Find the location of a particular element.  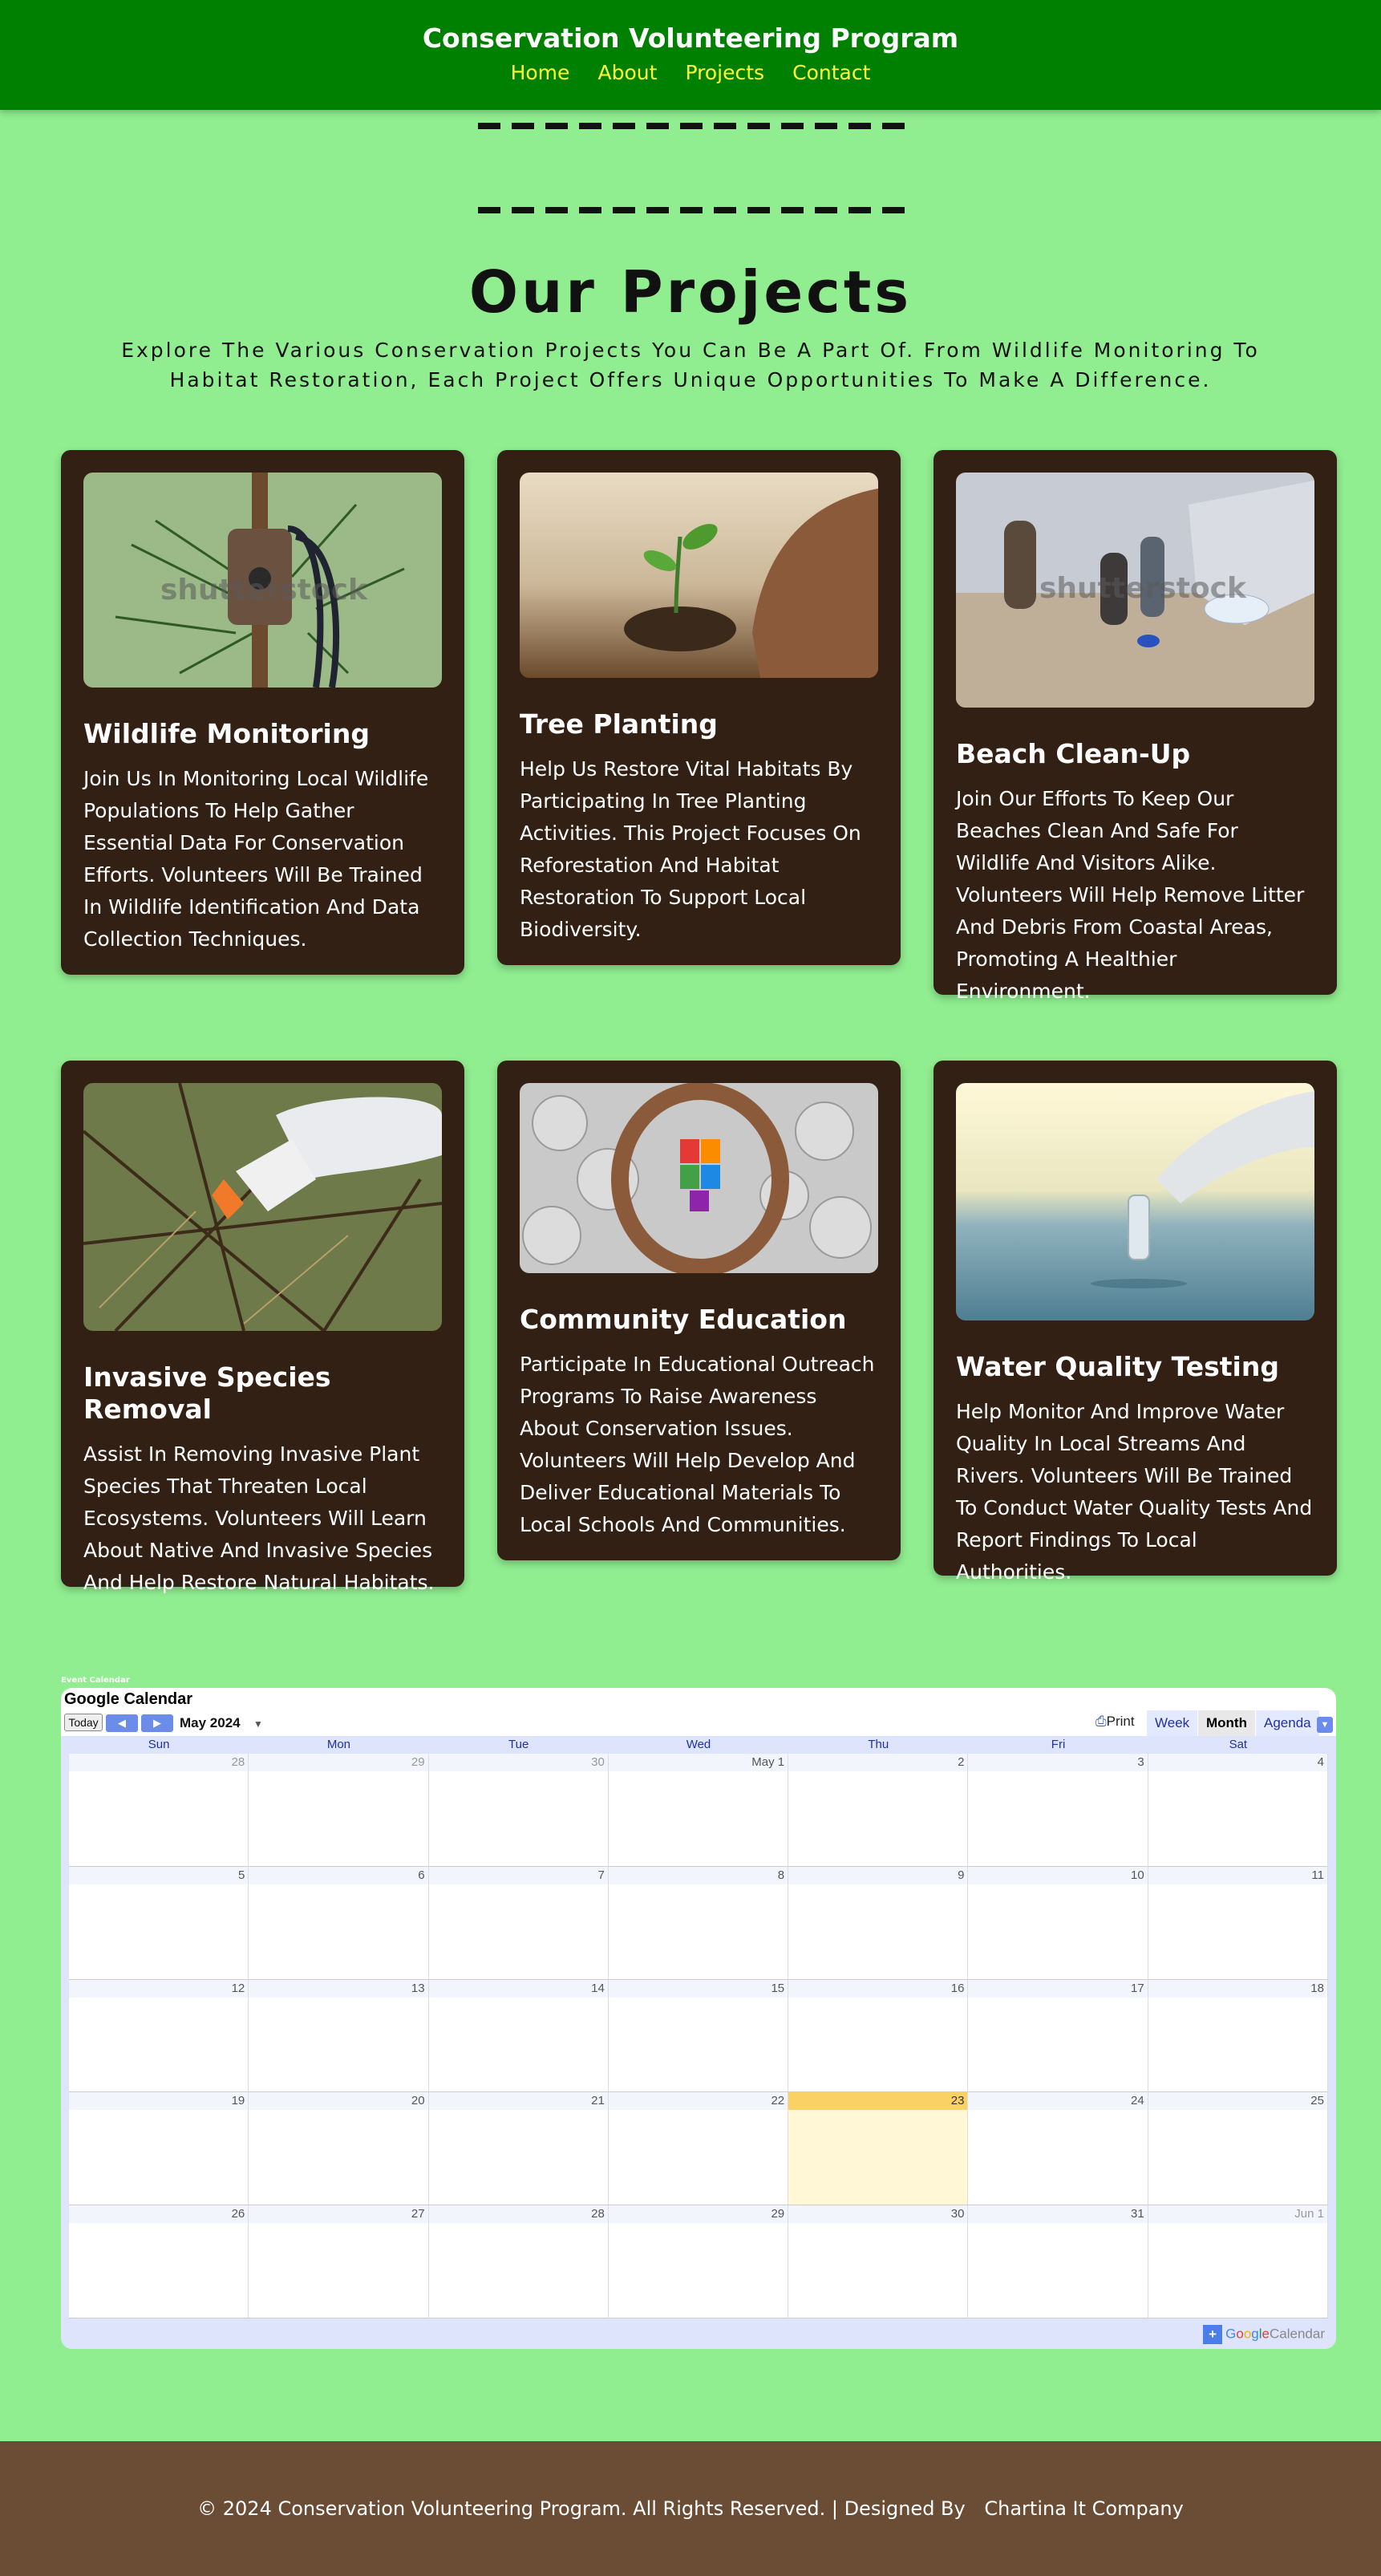

day-number: 30 is located at coordinates (878, 2214).